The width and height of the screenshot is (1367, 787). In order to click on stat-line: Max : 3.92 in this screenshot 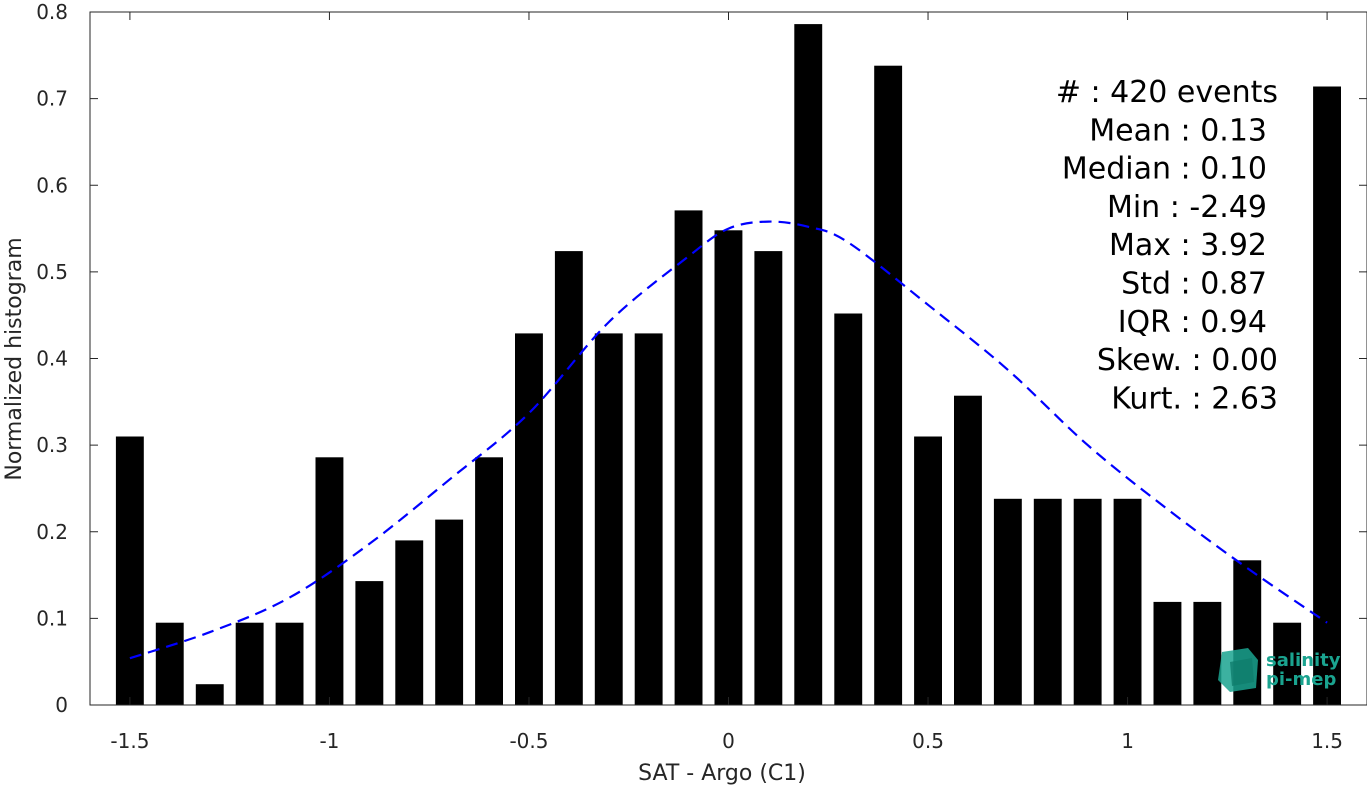, I will do `click(1188, 245)`.